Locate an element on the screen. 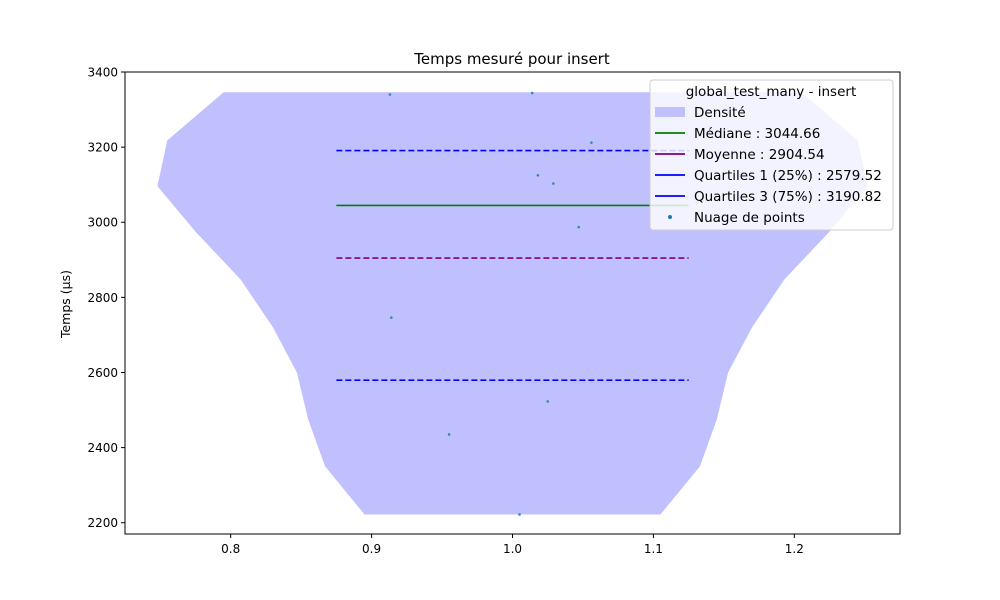 The image size is (1000, 600). x-tick-label: 1.0 is located at coordinates (512, 549).